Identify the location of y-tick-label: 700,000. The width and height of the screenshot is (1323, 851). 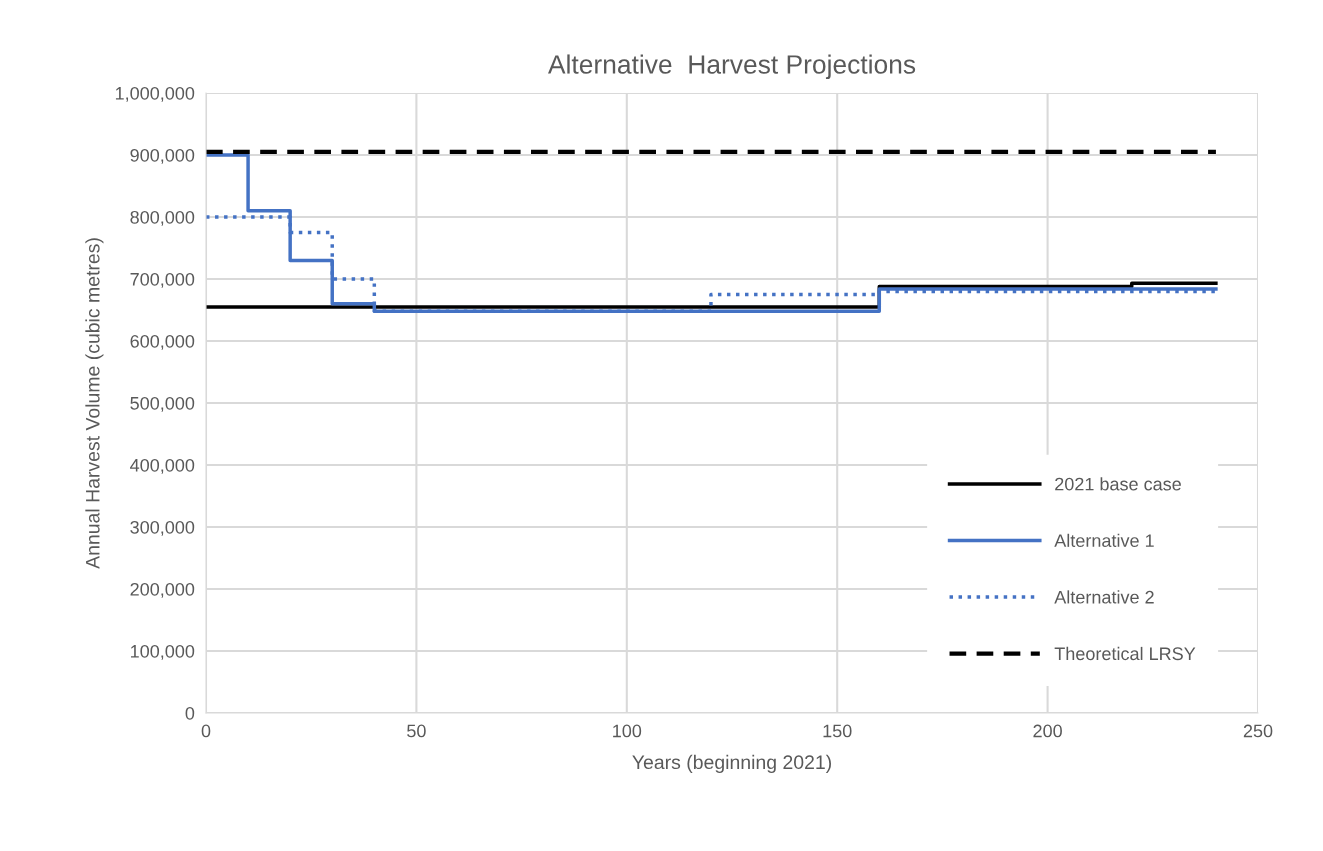
(162, 280).